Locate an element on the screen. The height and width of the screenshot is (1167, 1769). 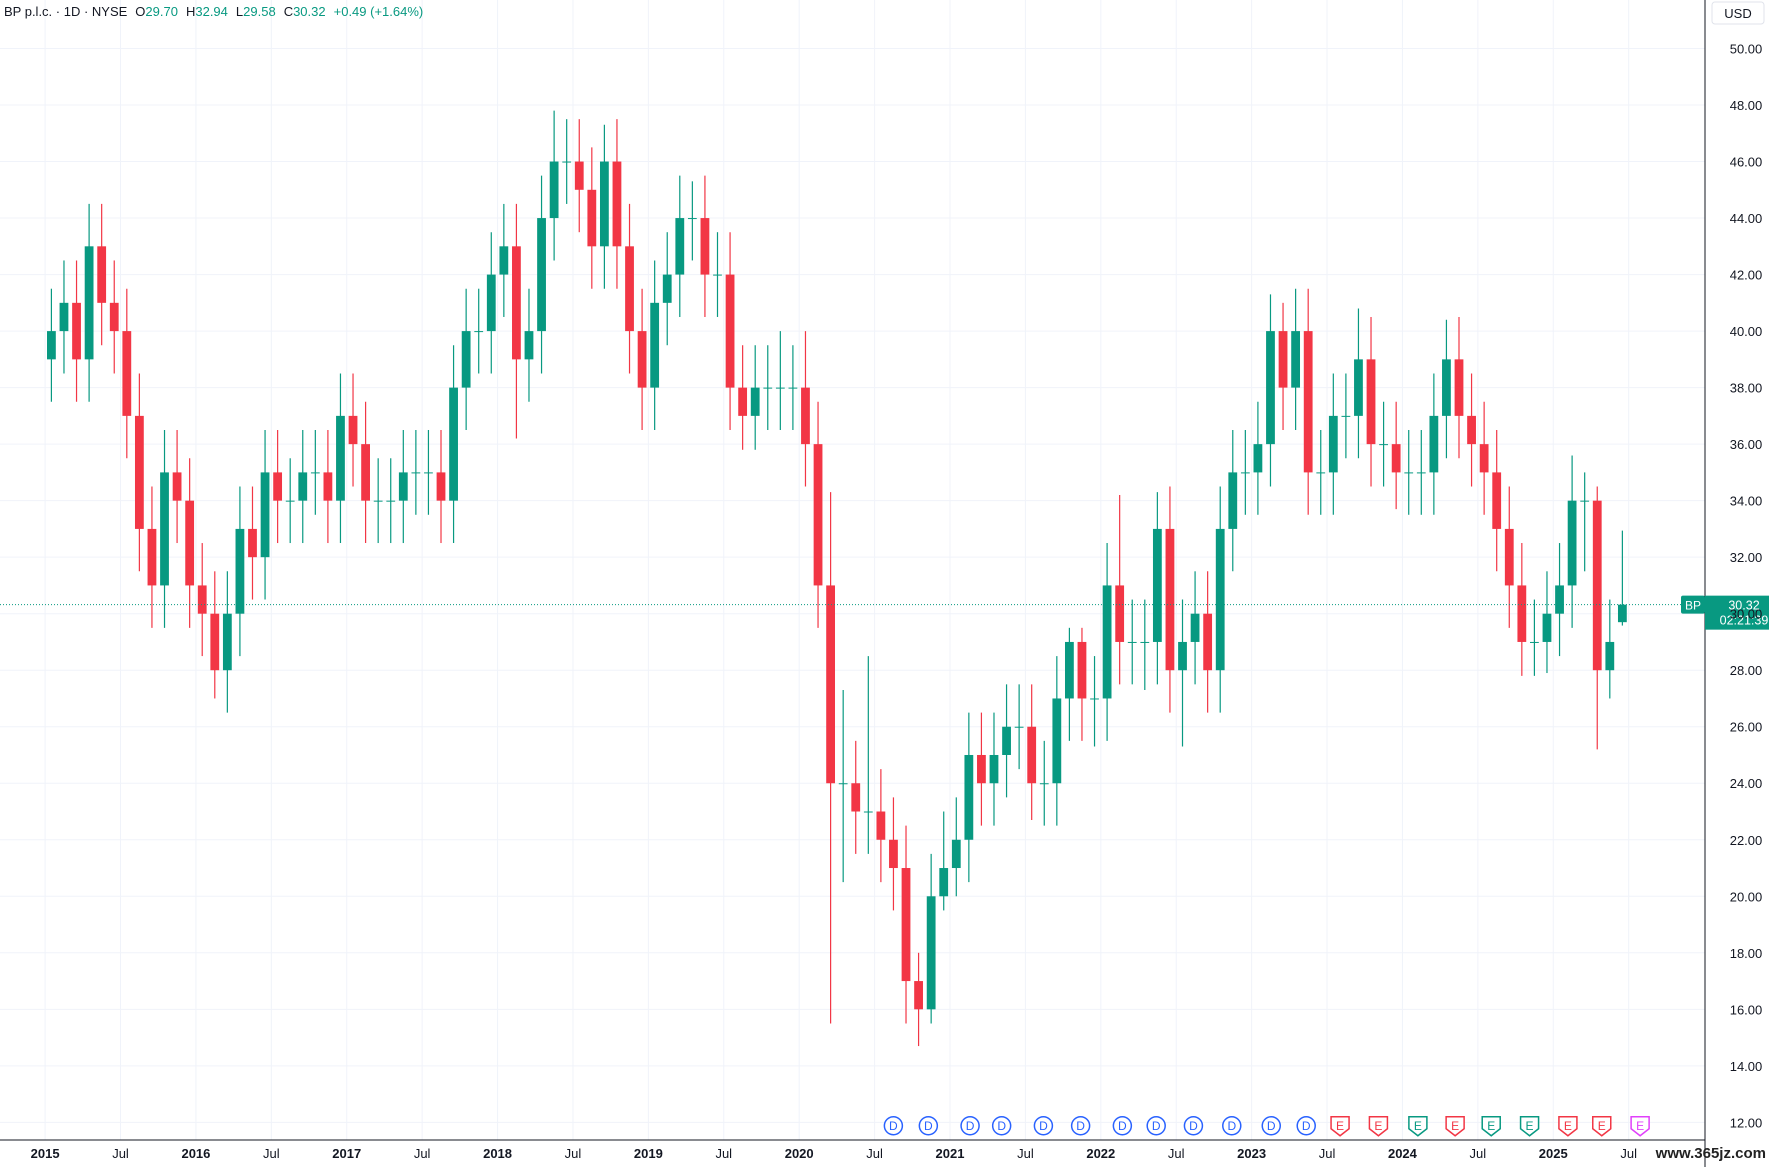
low-label: L is located at coordinates (239, 11).